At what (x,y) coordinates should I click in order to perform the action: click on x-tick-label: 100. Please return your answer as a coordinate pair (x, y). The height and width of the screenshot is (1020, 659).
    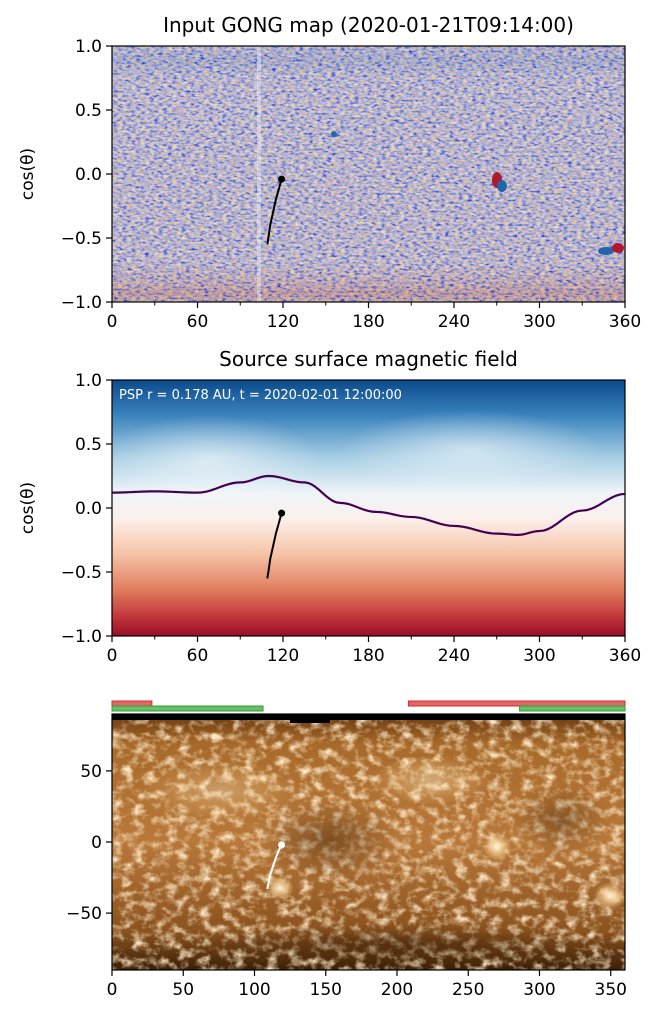
    Looking at the image, I should click on (254, 990).